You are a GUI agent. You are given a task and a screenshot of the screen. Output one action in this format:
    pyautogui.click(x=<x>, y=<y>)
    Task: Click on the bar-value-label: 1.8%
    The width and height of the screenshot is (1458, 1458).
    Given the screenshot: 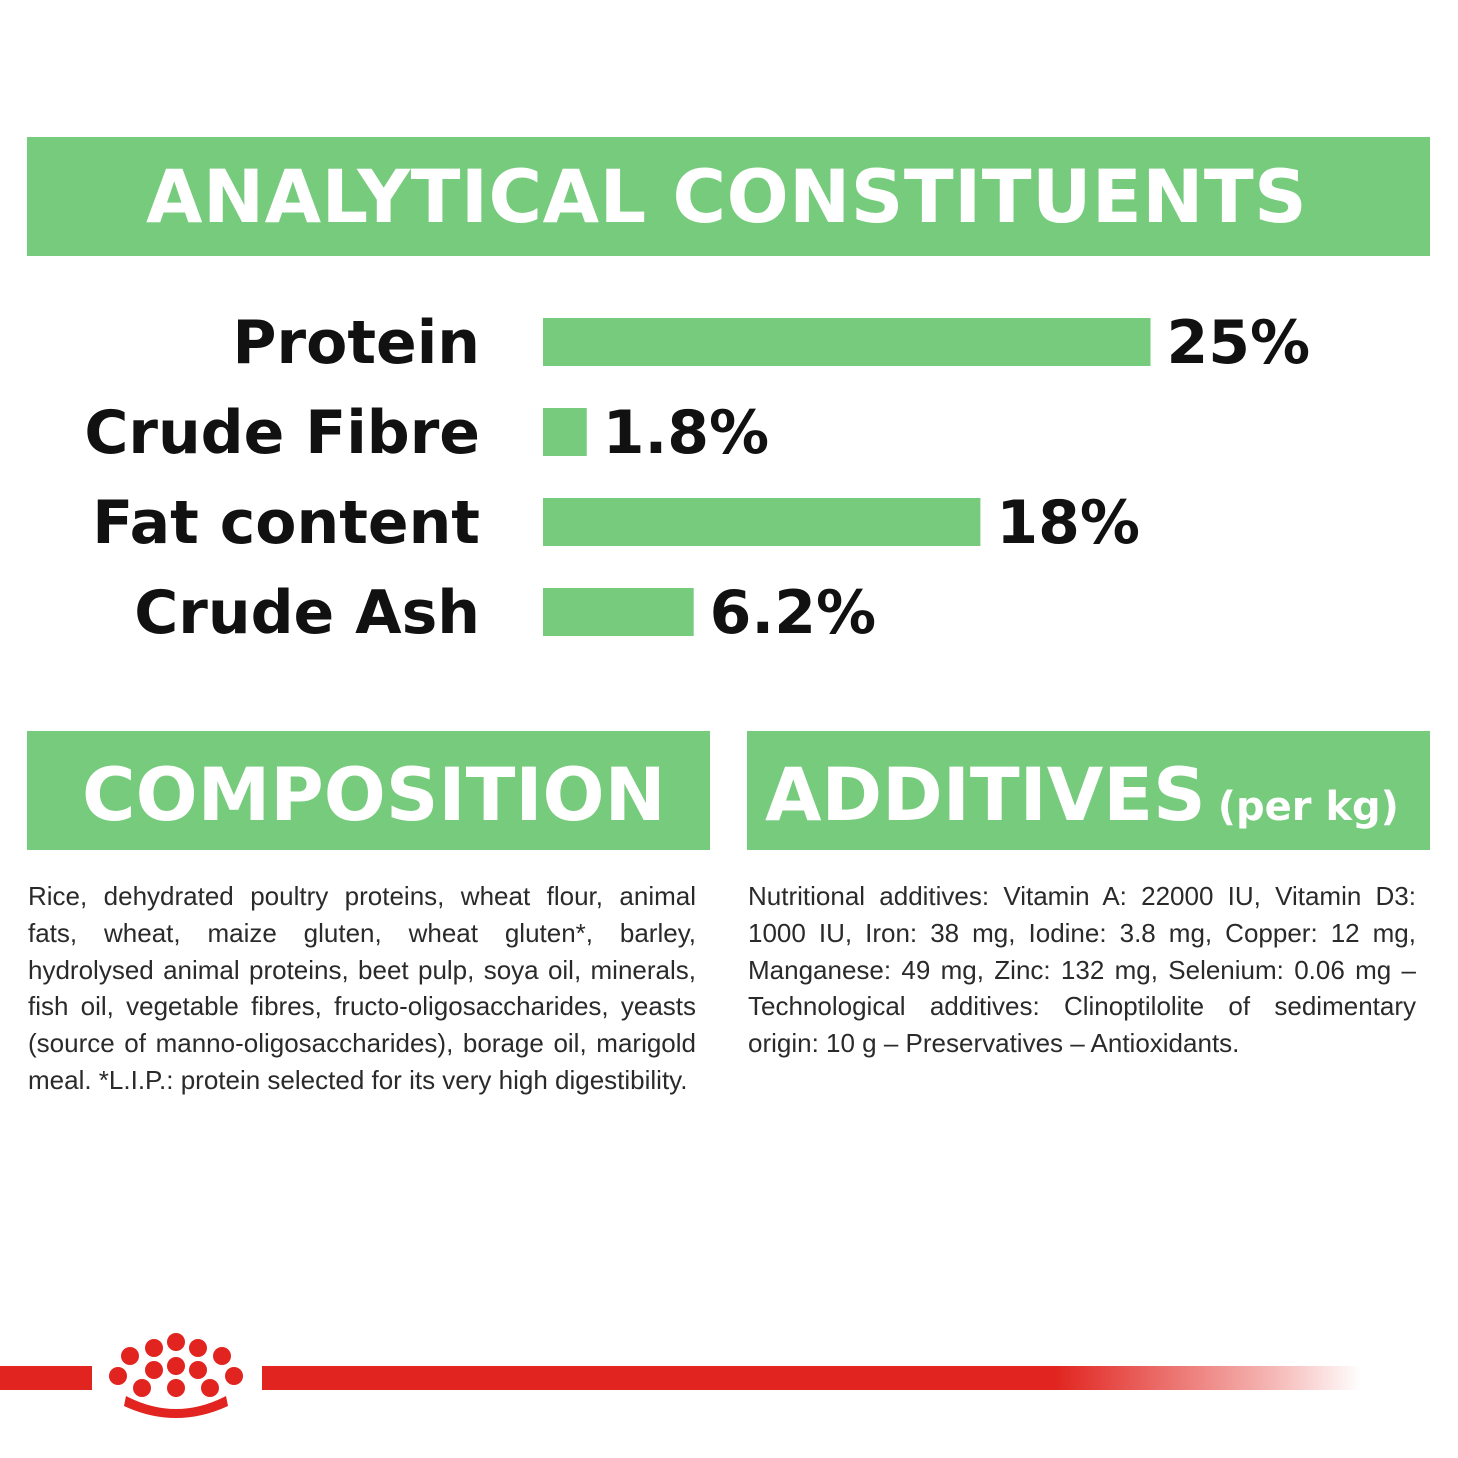 What is the action you would take?
    pyautogui.click(x=686, y=433)
    